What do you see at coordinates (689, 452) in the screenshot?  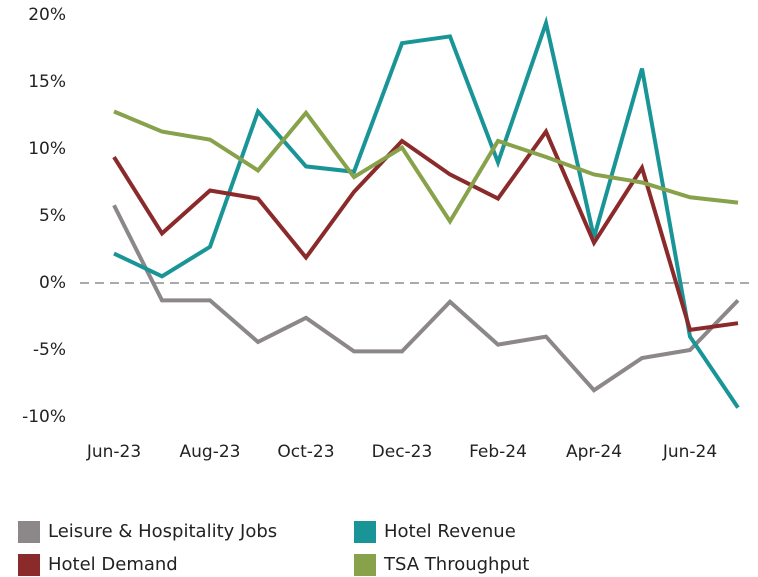 I see `x-tick-label: Jun-24` at bounding box center [689, 452].